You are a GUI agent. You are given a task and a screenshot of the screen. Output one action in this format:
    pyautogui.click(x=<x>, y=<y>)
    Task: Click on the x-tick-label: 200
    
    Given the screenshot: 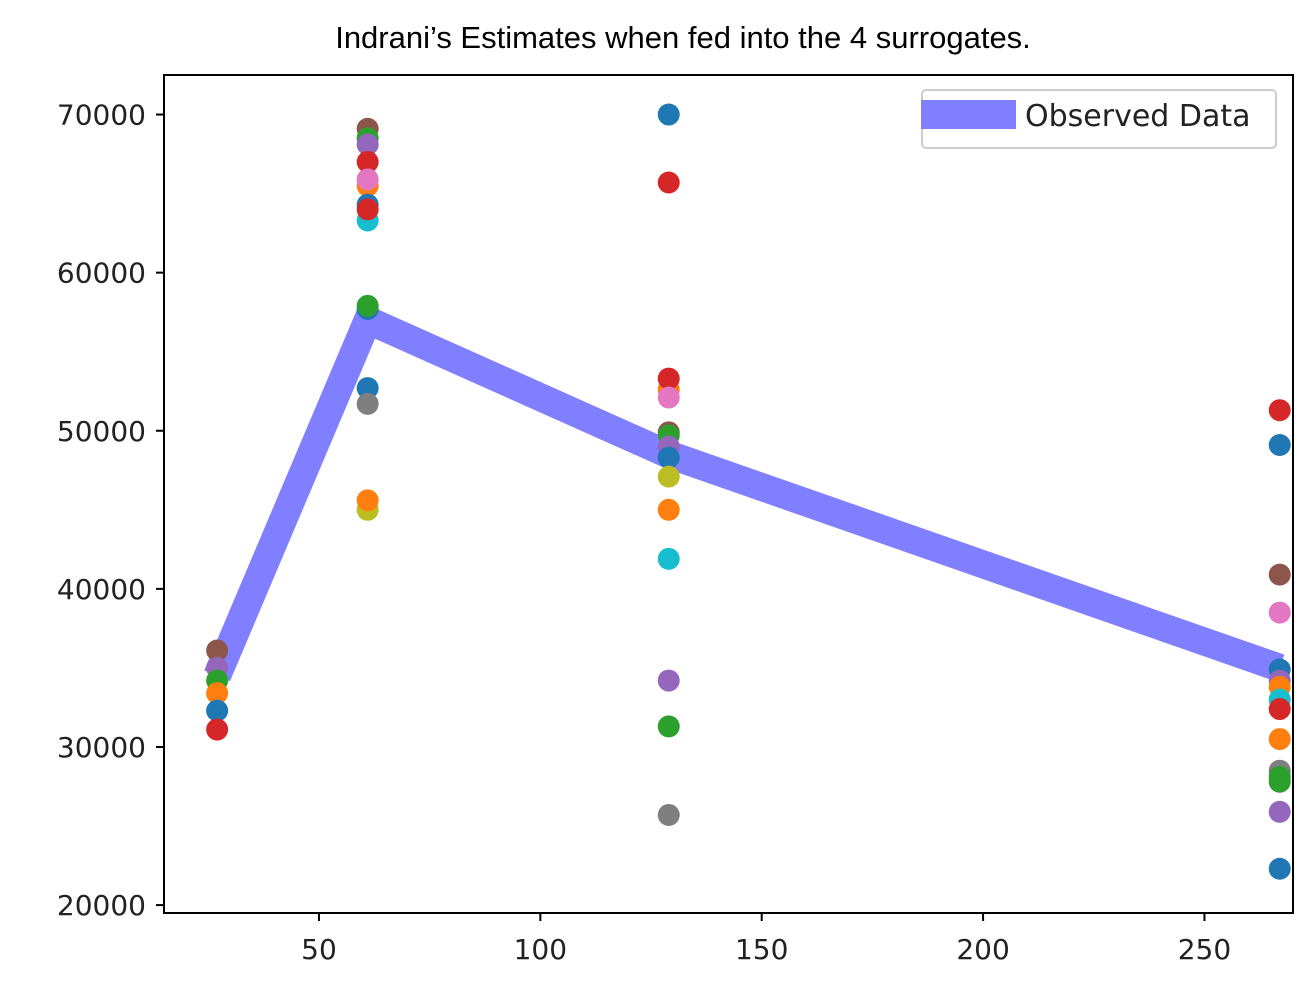 What is the action you would take?
    pyautogui.click(x=982, y=949)
    